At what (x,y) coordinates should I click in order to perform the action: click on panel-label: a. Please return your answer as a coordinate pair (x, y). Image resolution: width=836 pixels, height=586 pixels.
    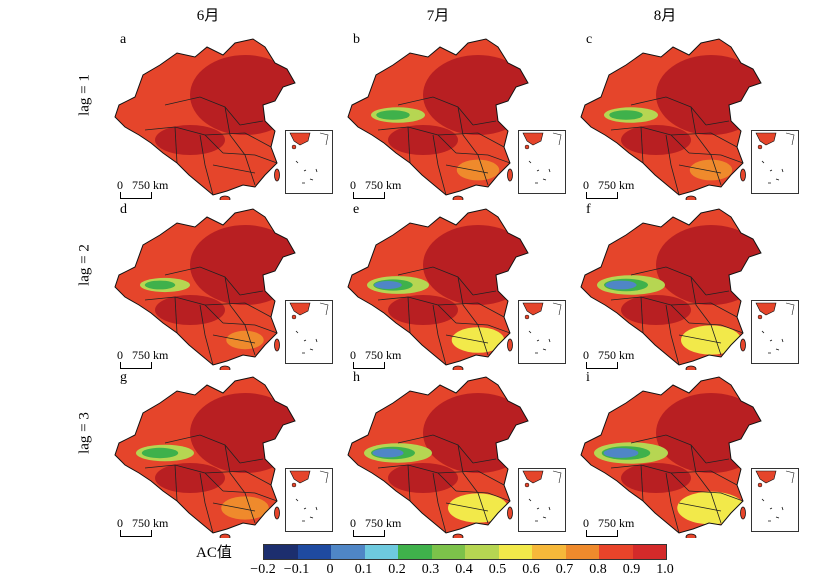
    Looking at the image, I should click on (123, 39).